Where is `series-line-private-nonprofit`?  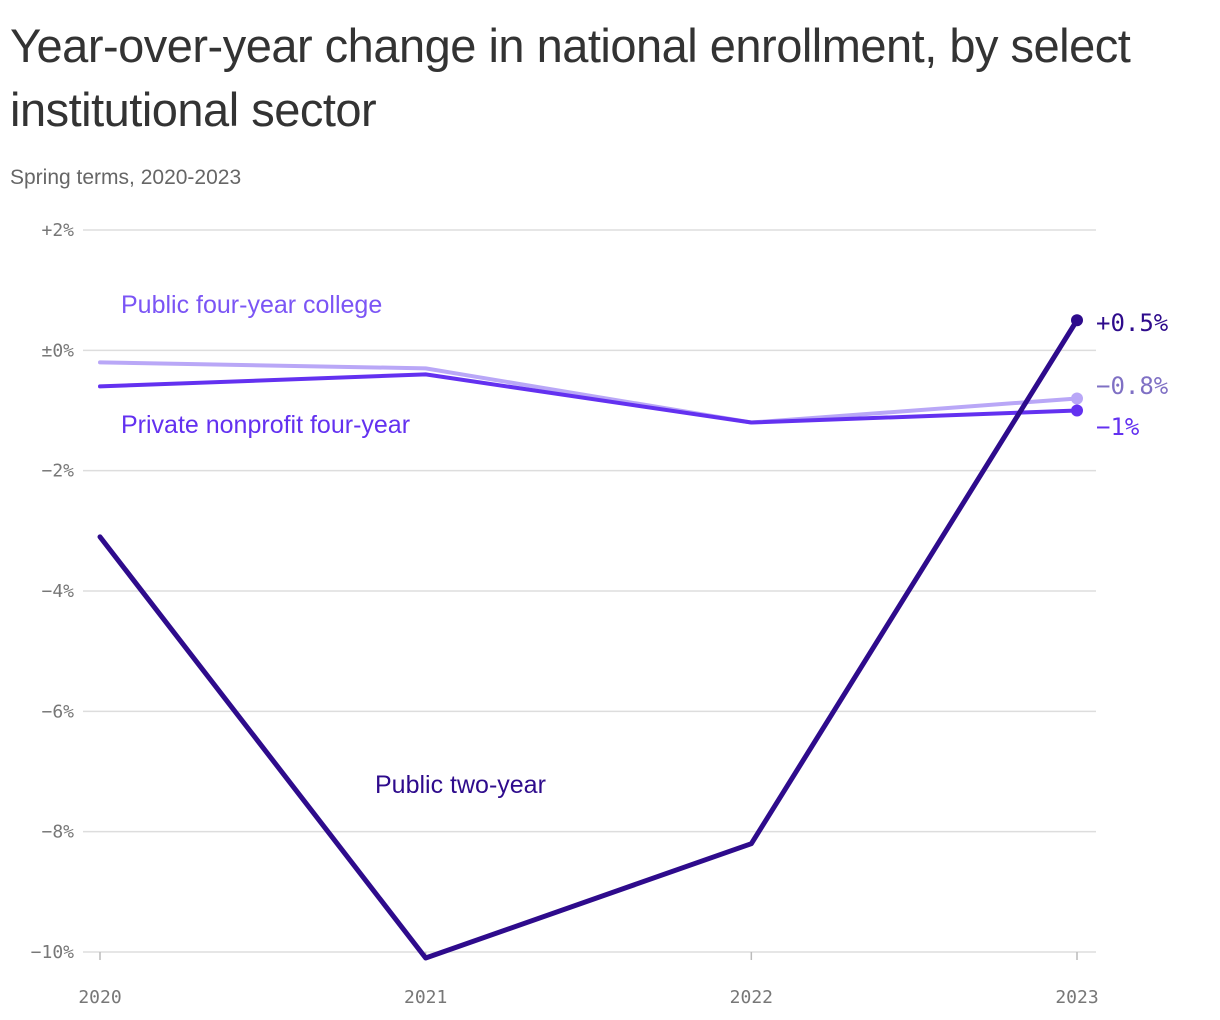
series-line-private-nonprofit is located at coordinates (588, 398).